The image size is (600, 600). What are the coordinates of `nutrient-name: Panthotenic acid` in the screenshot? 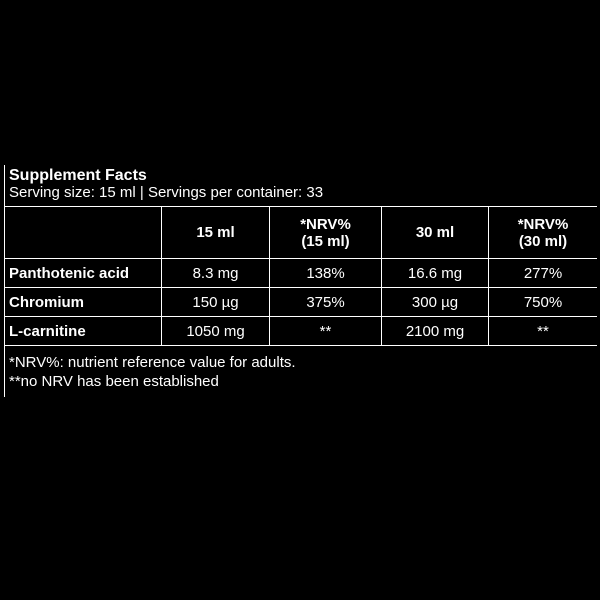 It's located at (83, 273).